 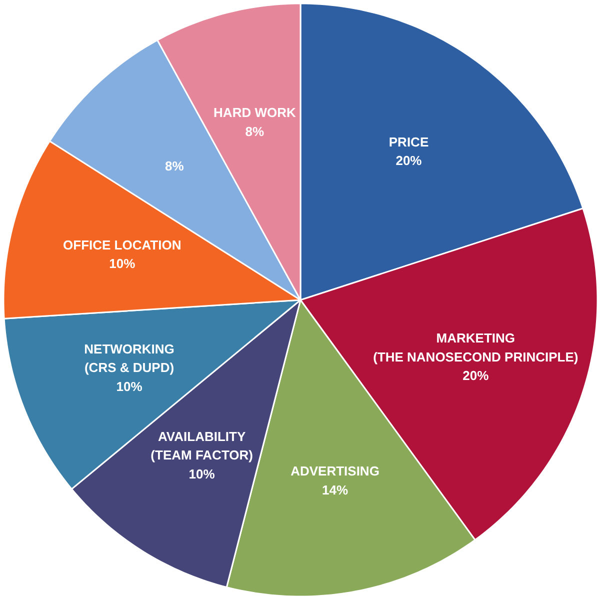 What do you see at coordinates (129, 358) in the screenshot?
I see `slice-label: NETWORKING (CRS & DUPD)` at bounding box center [129, 358].